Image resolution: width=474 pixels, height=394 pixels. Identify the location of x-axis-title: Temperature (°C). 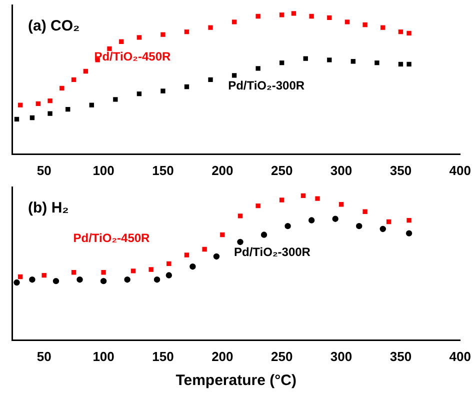
(236, 381).